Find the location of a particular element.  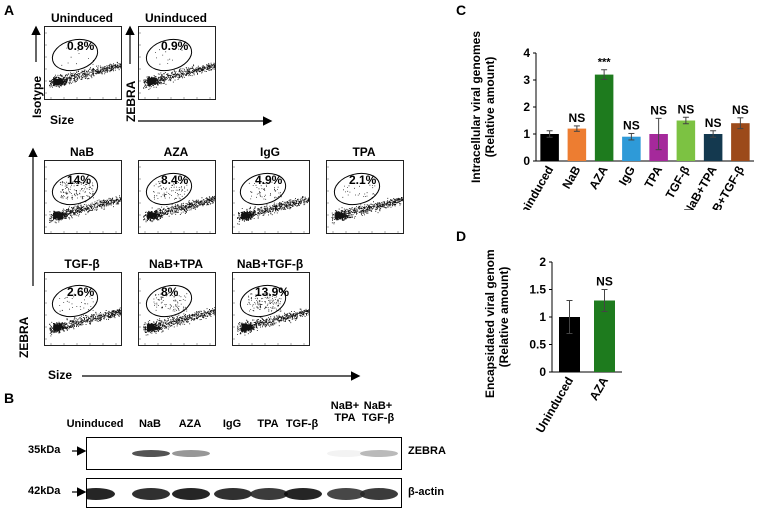

y-tick-label: 4 is located at coordinates (526, 53).